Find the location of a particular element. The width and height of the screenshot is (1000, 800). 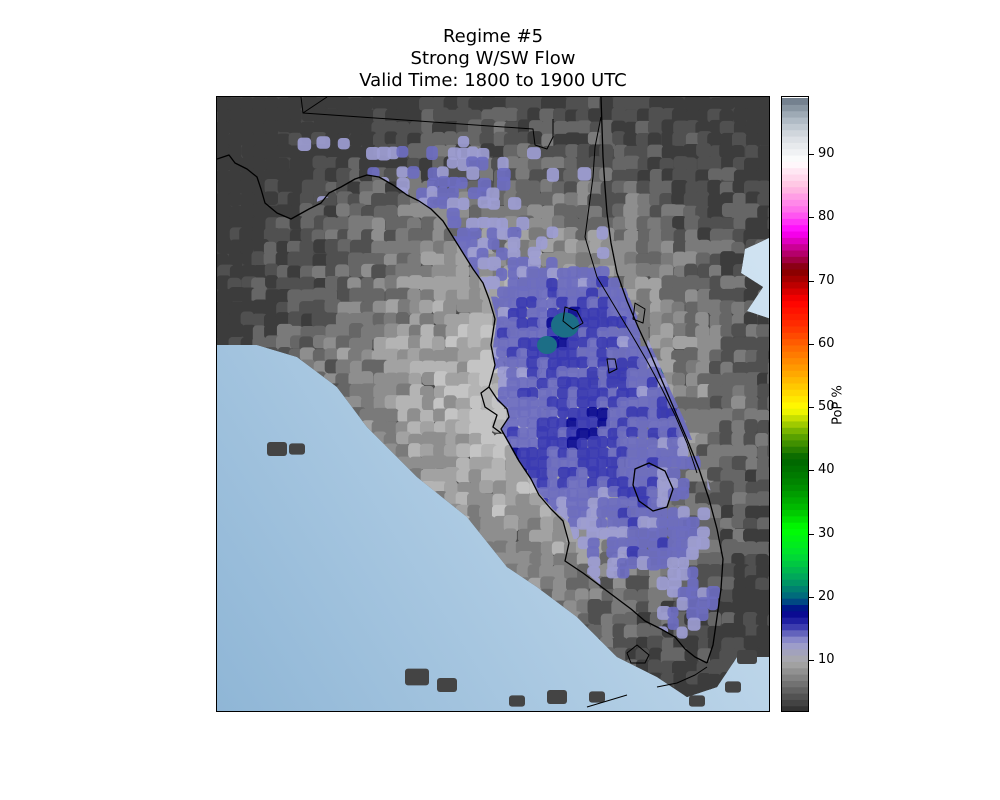

offshore-patch is located at coordinates (297, 449).